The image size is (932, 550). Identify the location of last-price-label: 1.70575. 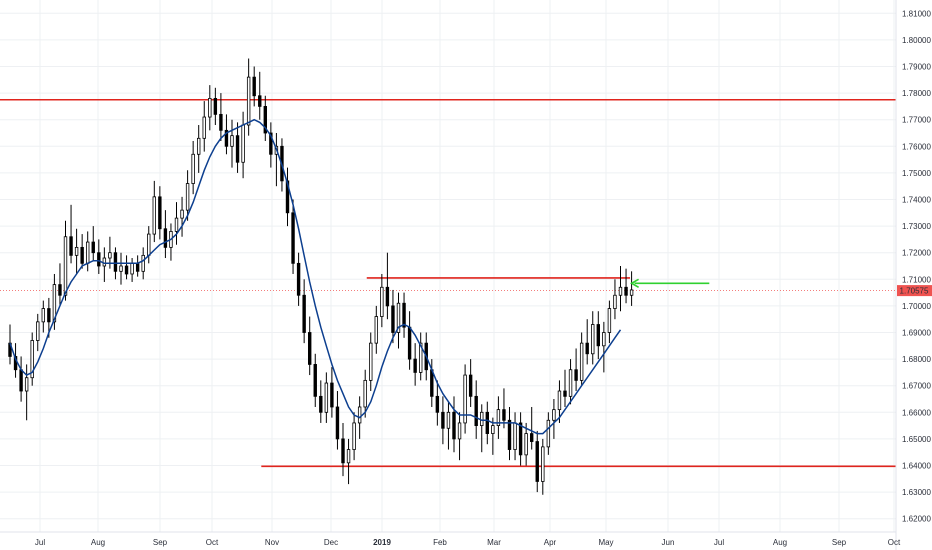
(914, 291).